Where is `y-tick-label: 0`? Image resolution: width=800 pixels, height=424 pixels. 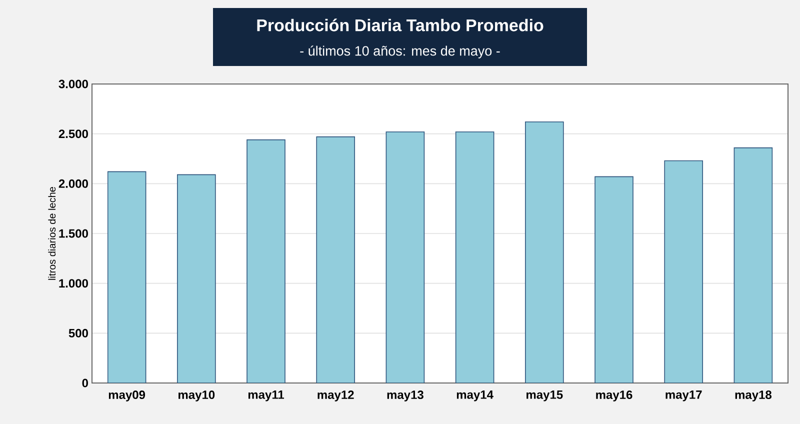
y-tick-label: 0 is located at coordinates (85, 383).